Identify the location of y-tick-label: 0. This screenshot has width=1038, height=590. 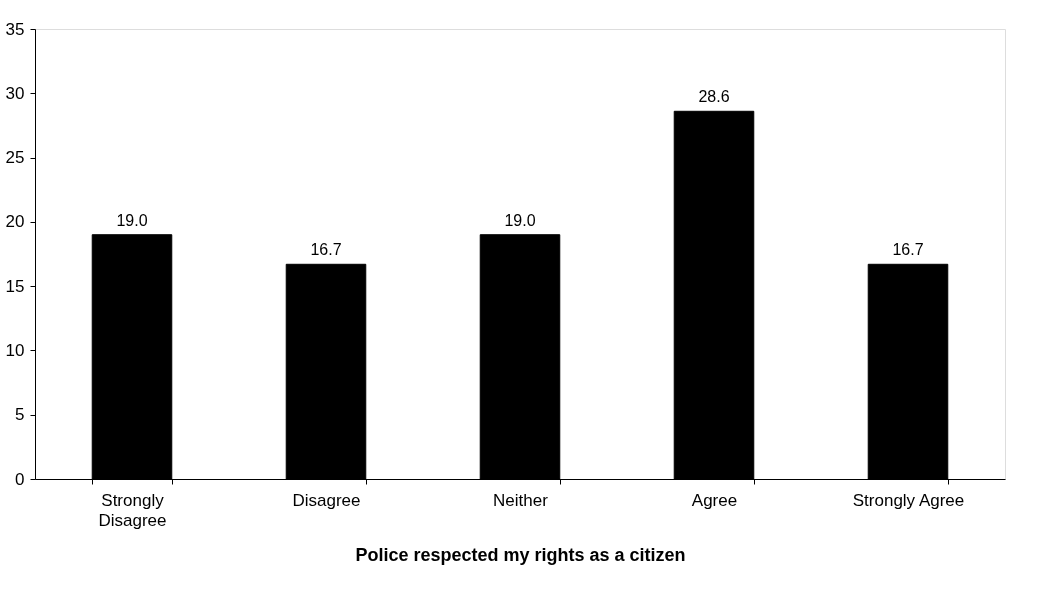
(20, 479).